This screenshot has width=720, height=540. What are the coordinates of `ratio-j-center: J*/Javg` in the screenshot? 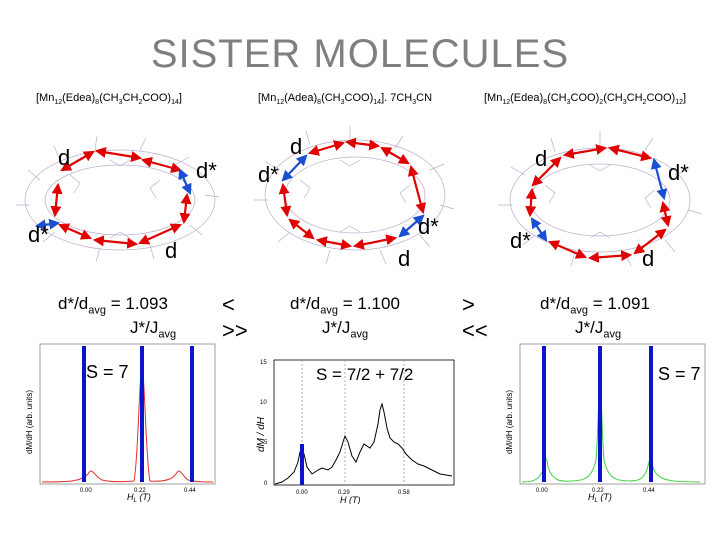 It's located at (345, 329).